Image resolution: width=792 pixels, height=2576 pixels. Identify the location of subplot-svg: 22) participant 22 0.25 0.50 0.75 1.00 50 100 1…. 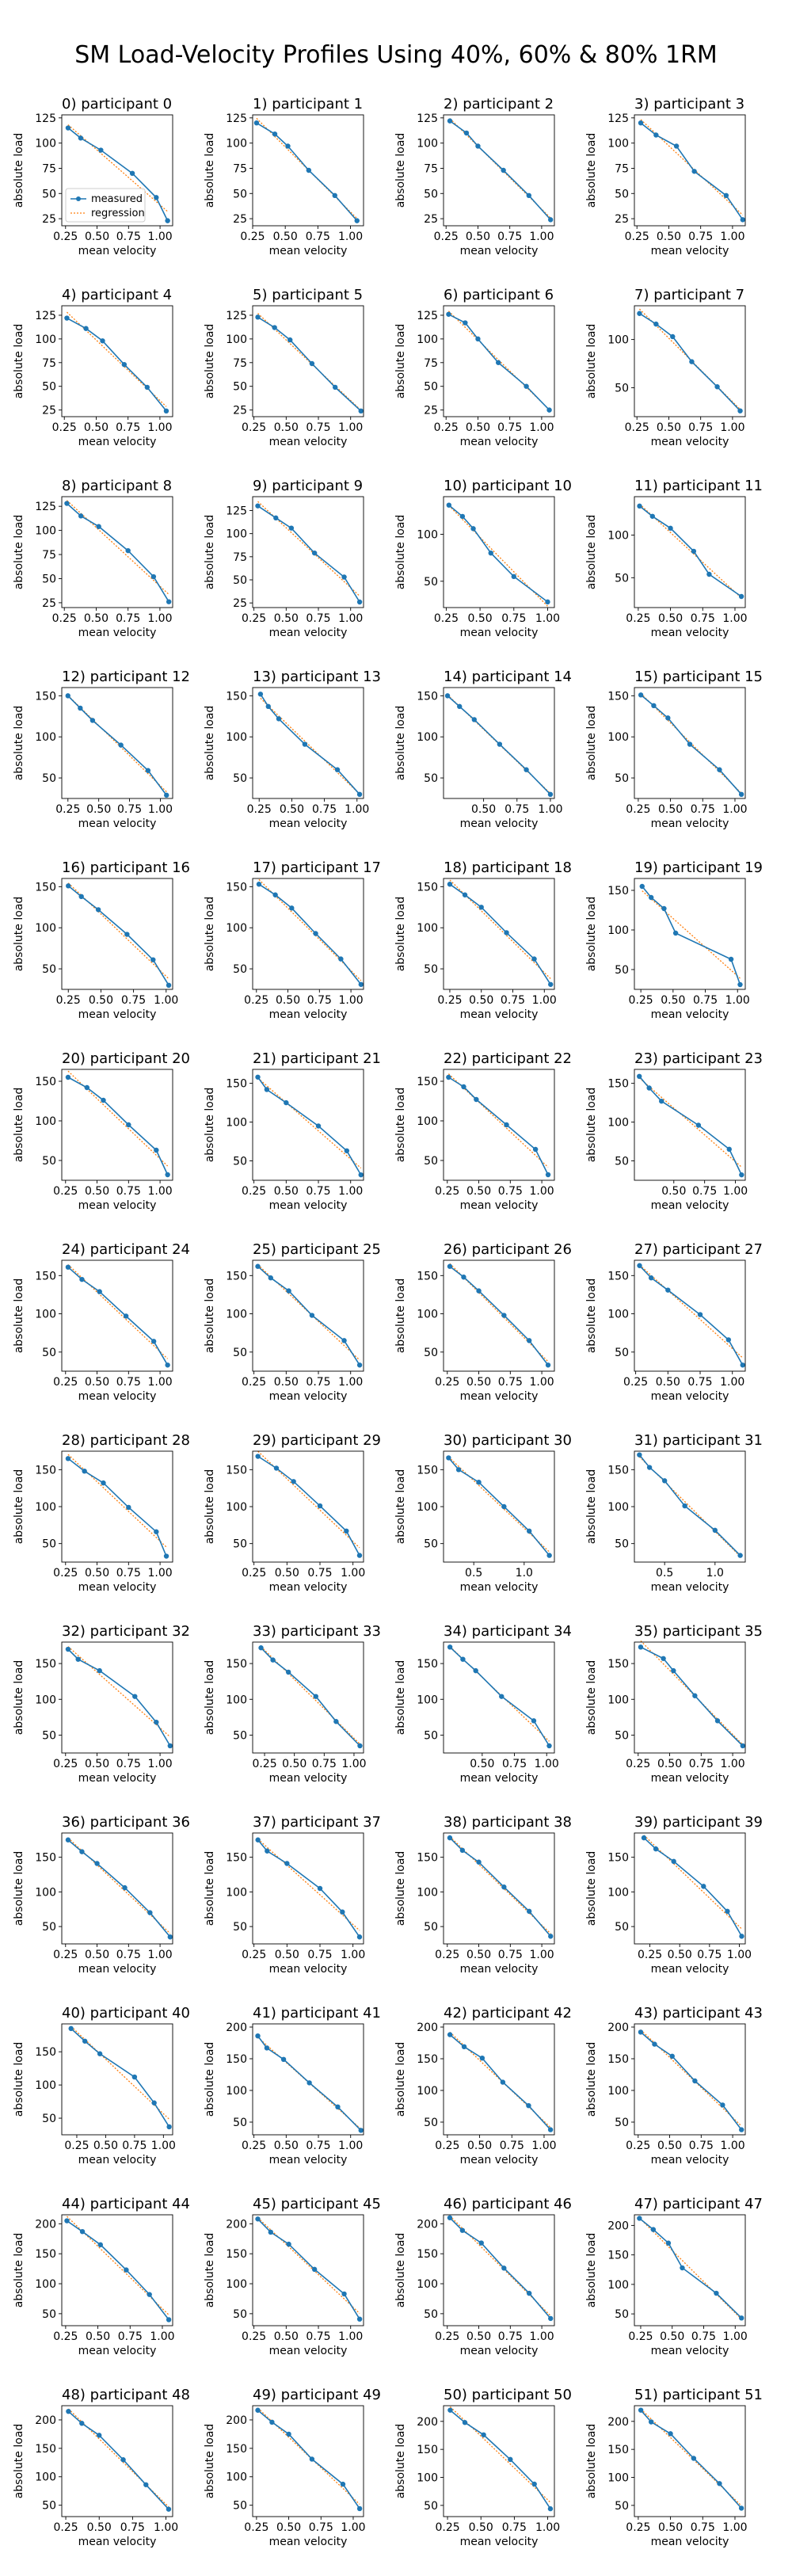
(483, 1131).